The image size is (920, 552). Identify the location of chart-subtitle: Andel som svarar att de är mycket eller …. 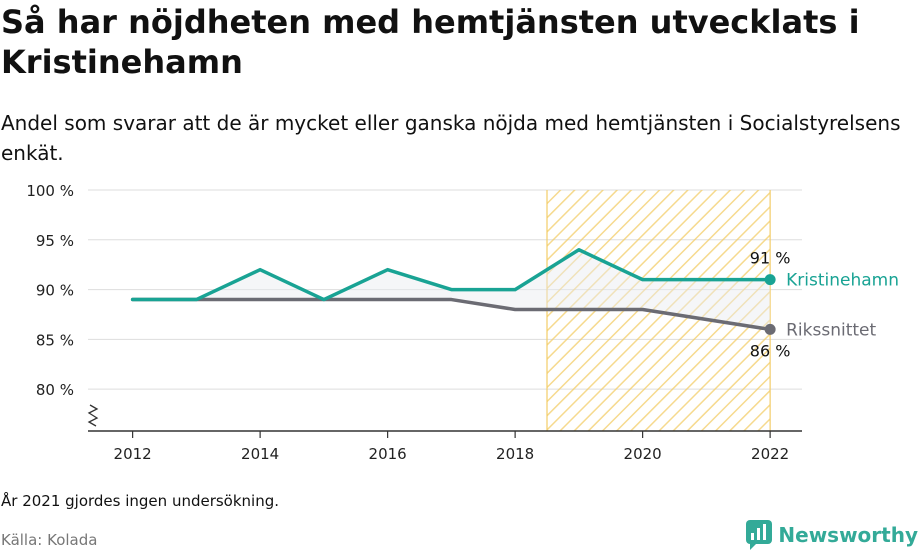
(451, 138).